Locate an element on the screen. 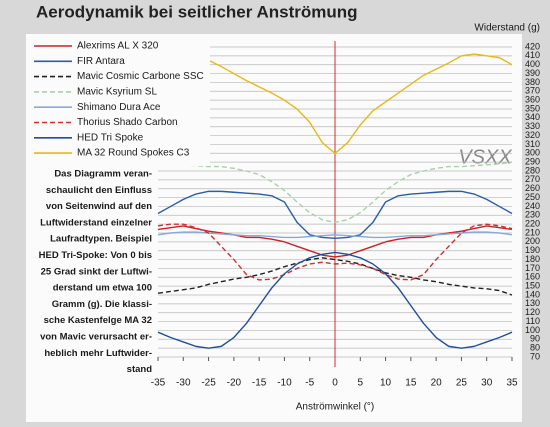 This screenshot has width=550, height=427. x-tick-label: 10 is located at coordinates (386, 383).